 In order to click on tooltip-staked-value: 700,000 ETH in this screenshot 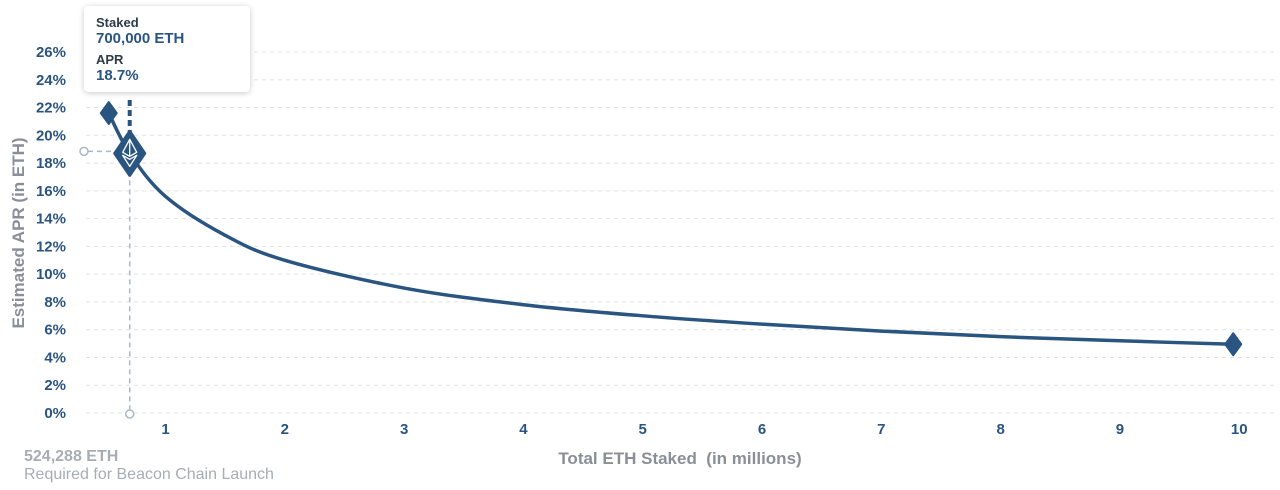, I will do `click(140, 38)`.